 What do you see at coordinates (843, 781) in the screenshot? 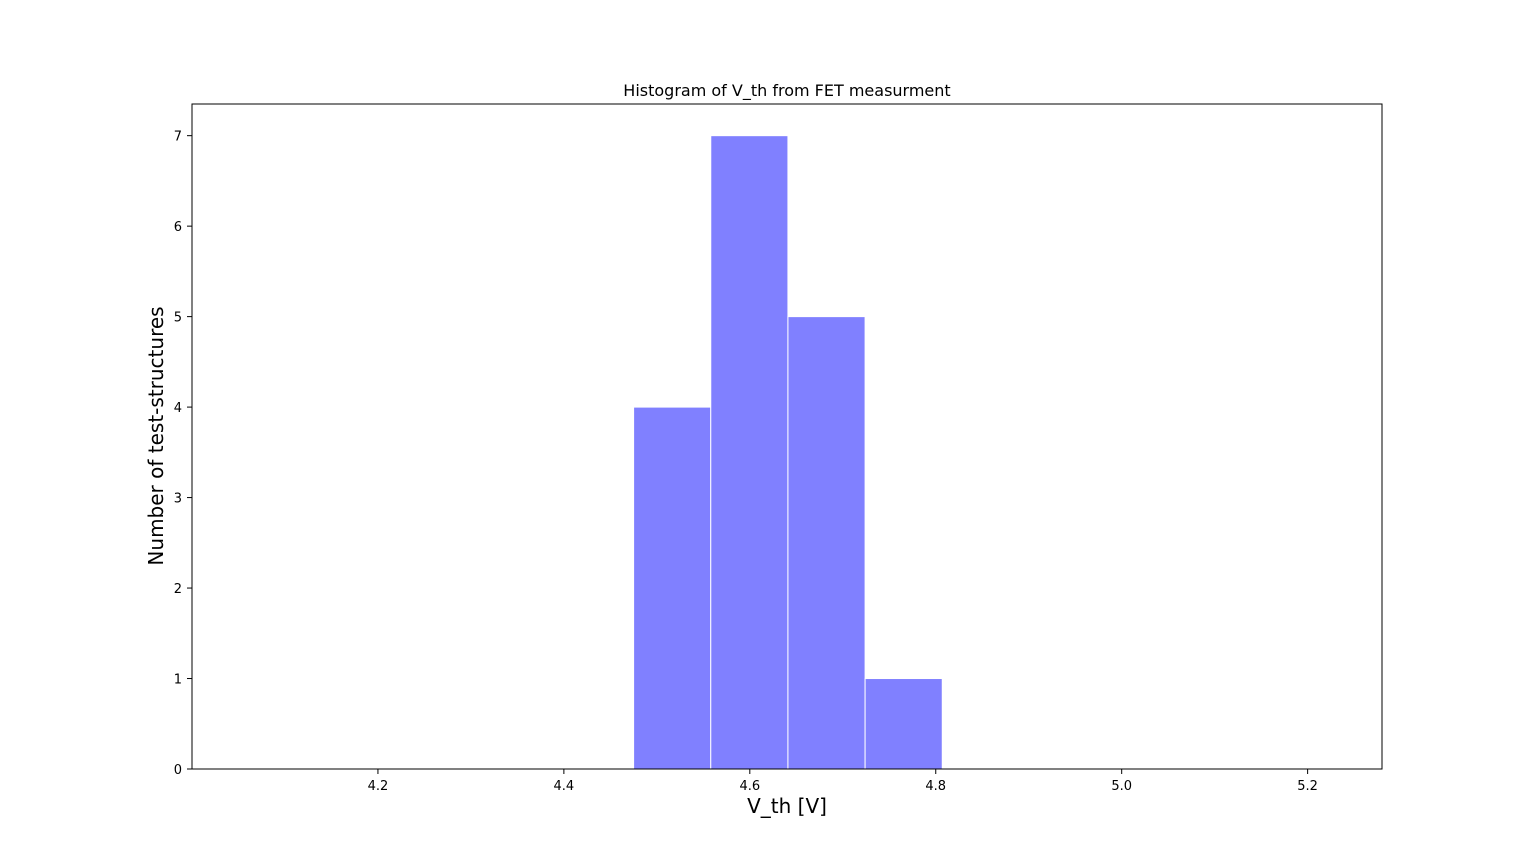
I see `x-axis: 4.2 4.4 4.6 4.8 5.0 5.2` at bounding box center [843, 781].